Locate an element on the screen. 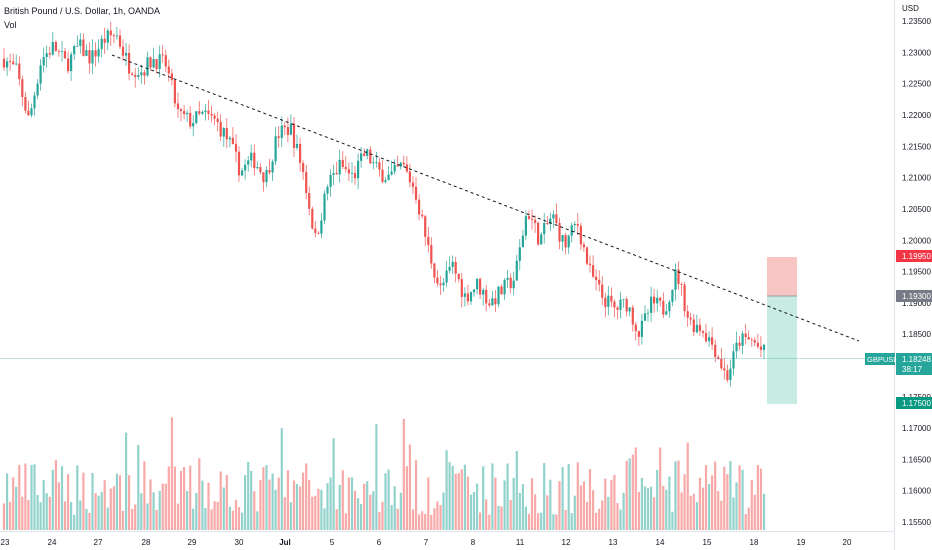  time-tick-label: 7 is located at coordinates (426, 542).